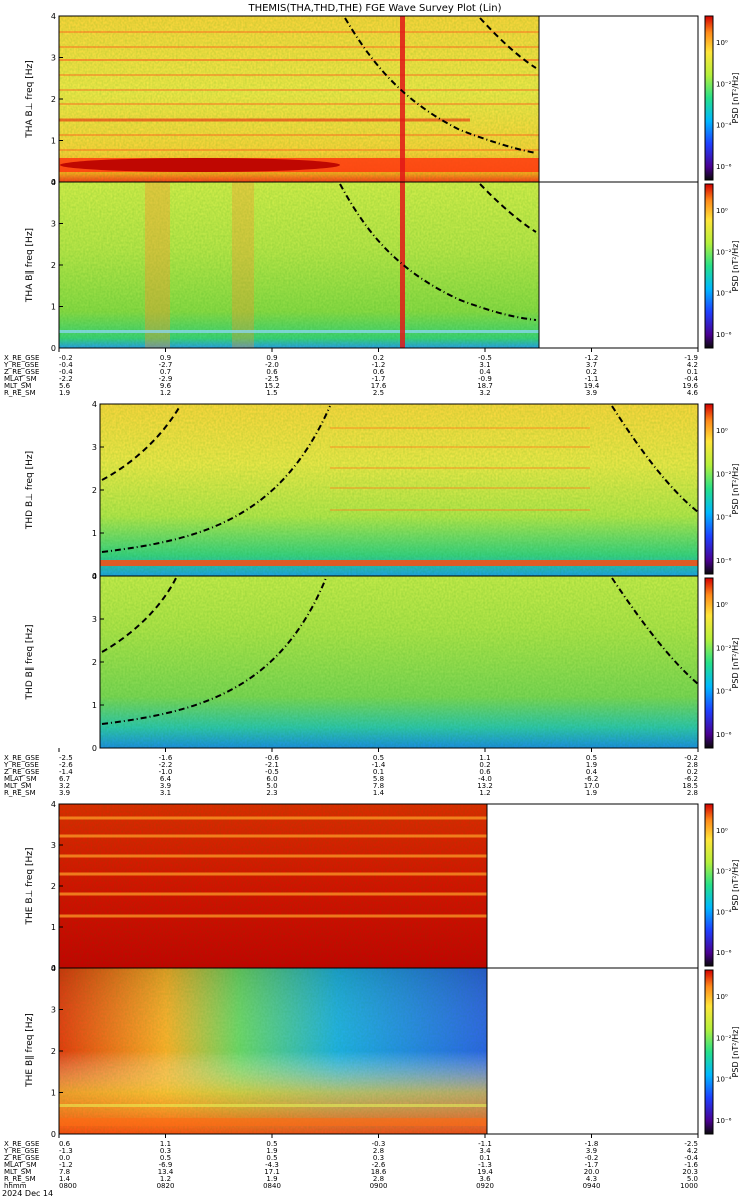  What do you see at coordinates (166, 758) in the screenshot?
I see `ephemeris-value: -1.6` at bounding box center [166, 758].